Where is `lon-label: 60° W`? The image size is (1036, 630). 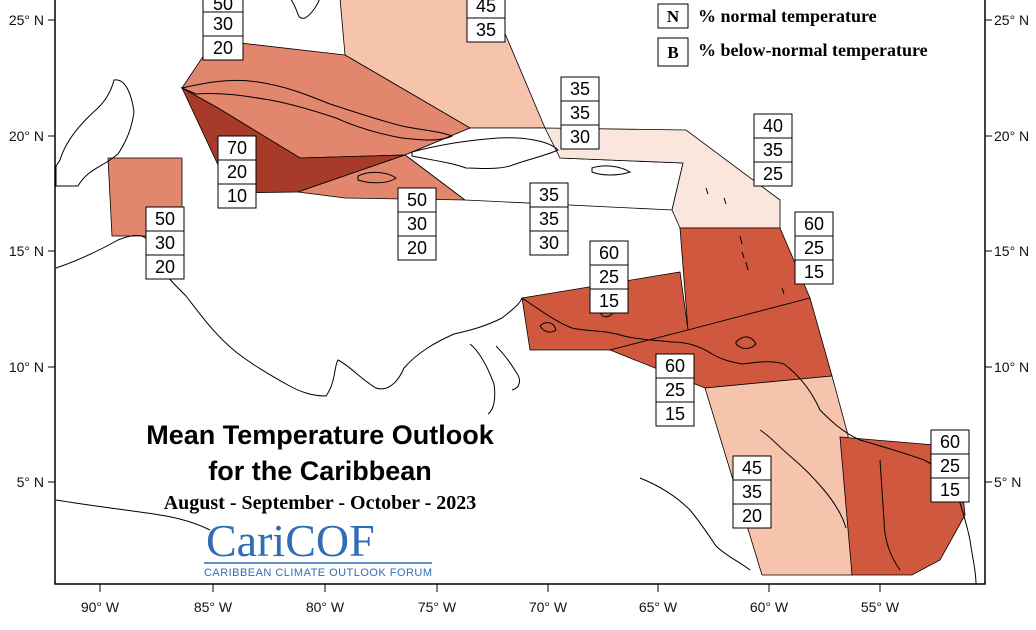
lon-label: 60° W is located at coordinates (769, 607).